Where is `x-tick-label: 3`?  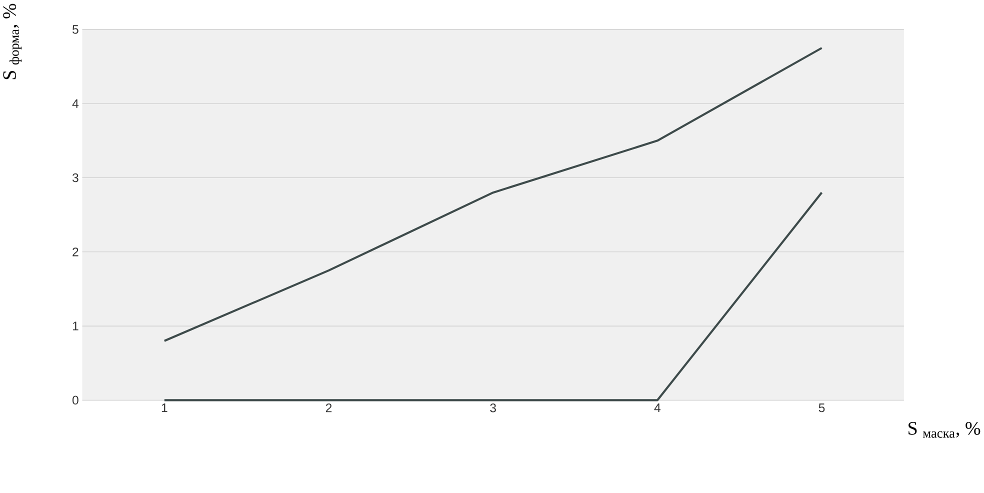 x-tick-label: 3 is located at coordinates (493, 408).